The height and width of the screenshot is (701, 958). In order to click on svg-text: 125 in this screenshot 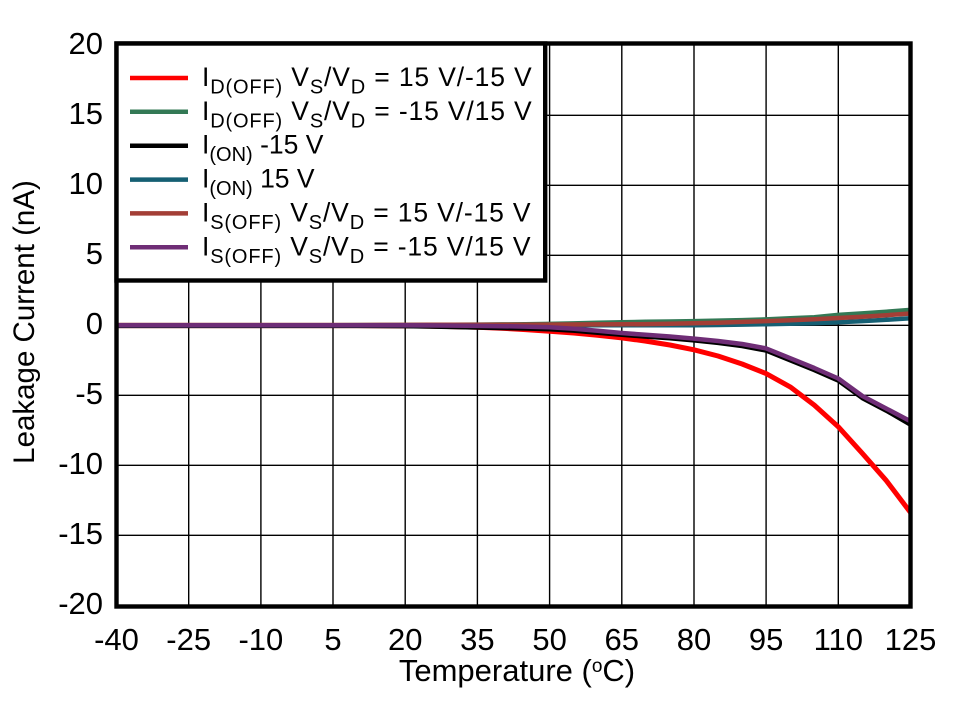, I will do `click(911, 639)`.